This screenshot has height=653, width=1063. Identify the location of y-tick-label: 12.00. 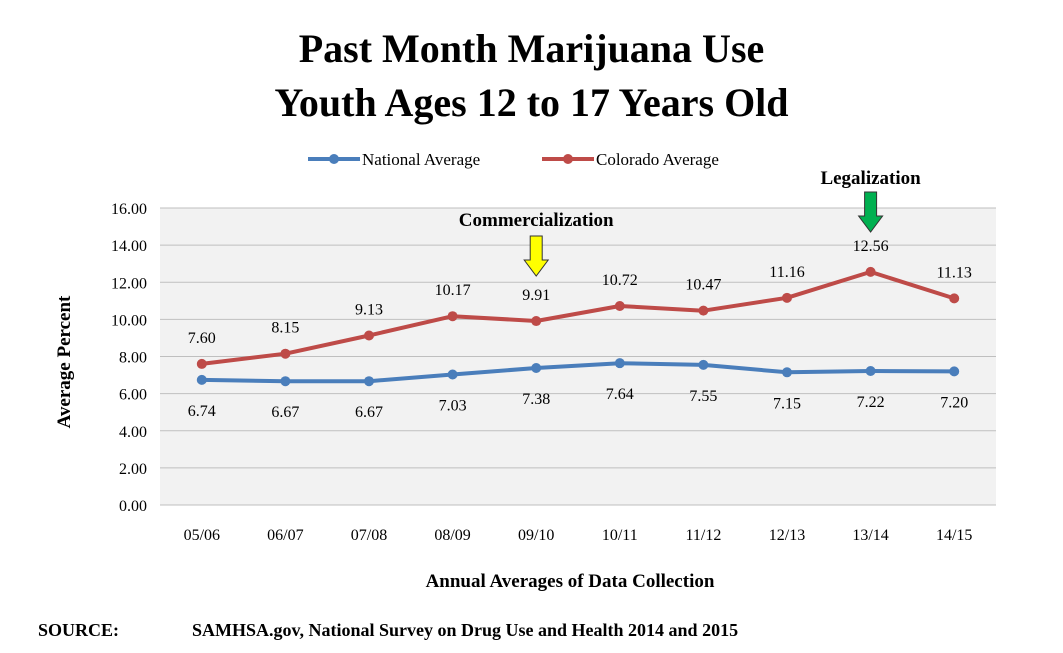
(129, 283).